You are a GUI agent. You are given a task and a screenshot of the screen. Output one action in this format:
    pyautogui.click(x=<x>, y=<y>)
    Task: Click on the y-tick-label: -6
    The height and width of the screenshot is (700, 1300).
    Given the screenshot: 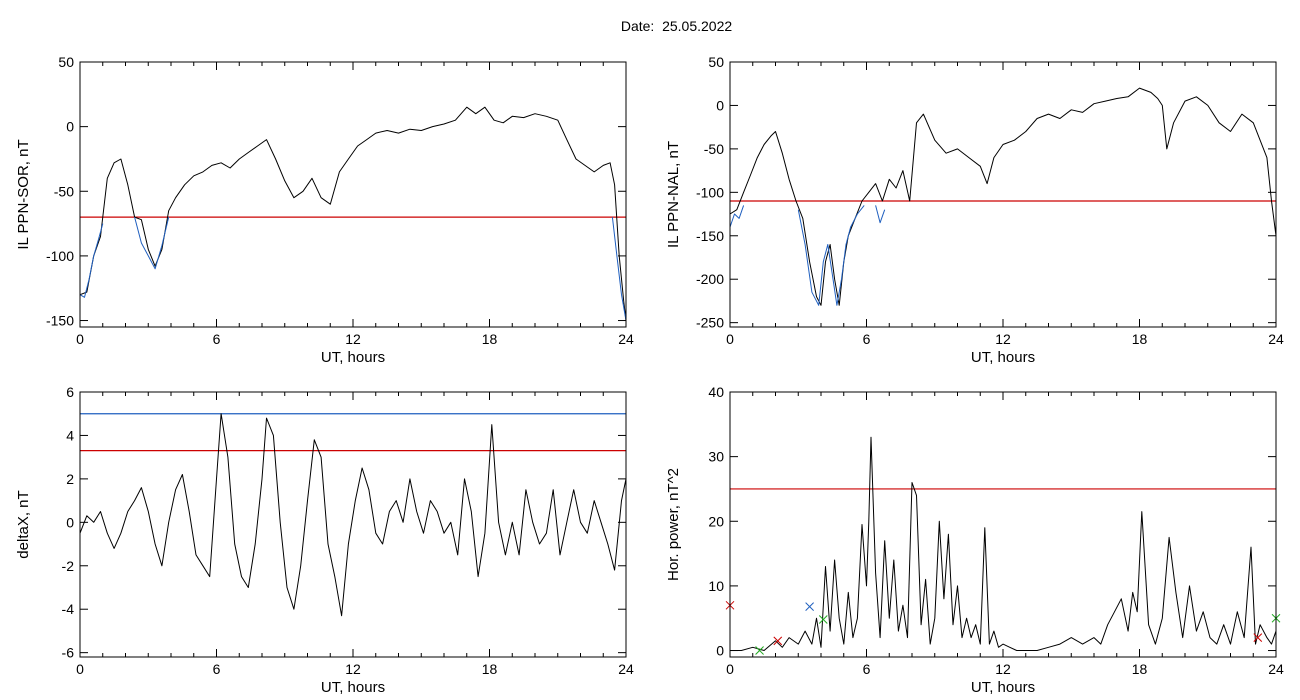 What is the action you would take?
    pyautogui.click(x=68, y=653)
    